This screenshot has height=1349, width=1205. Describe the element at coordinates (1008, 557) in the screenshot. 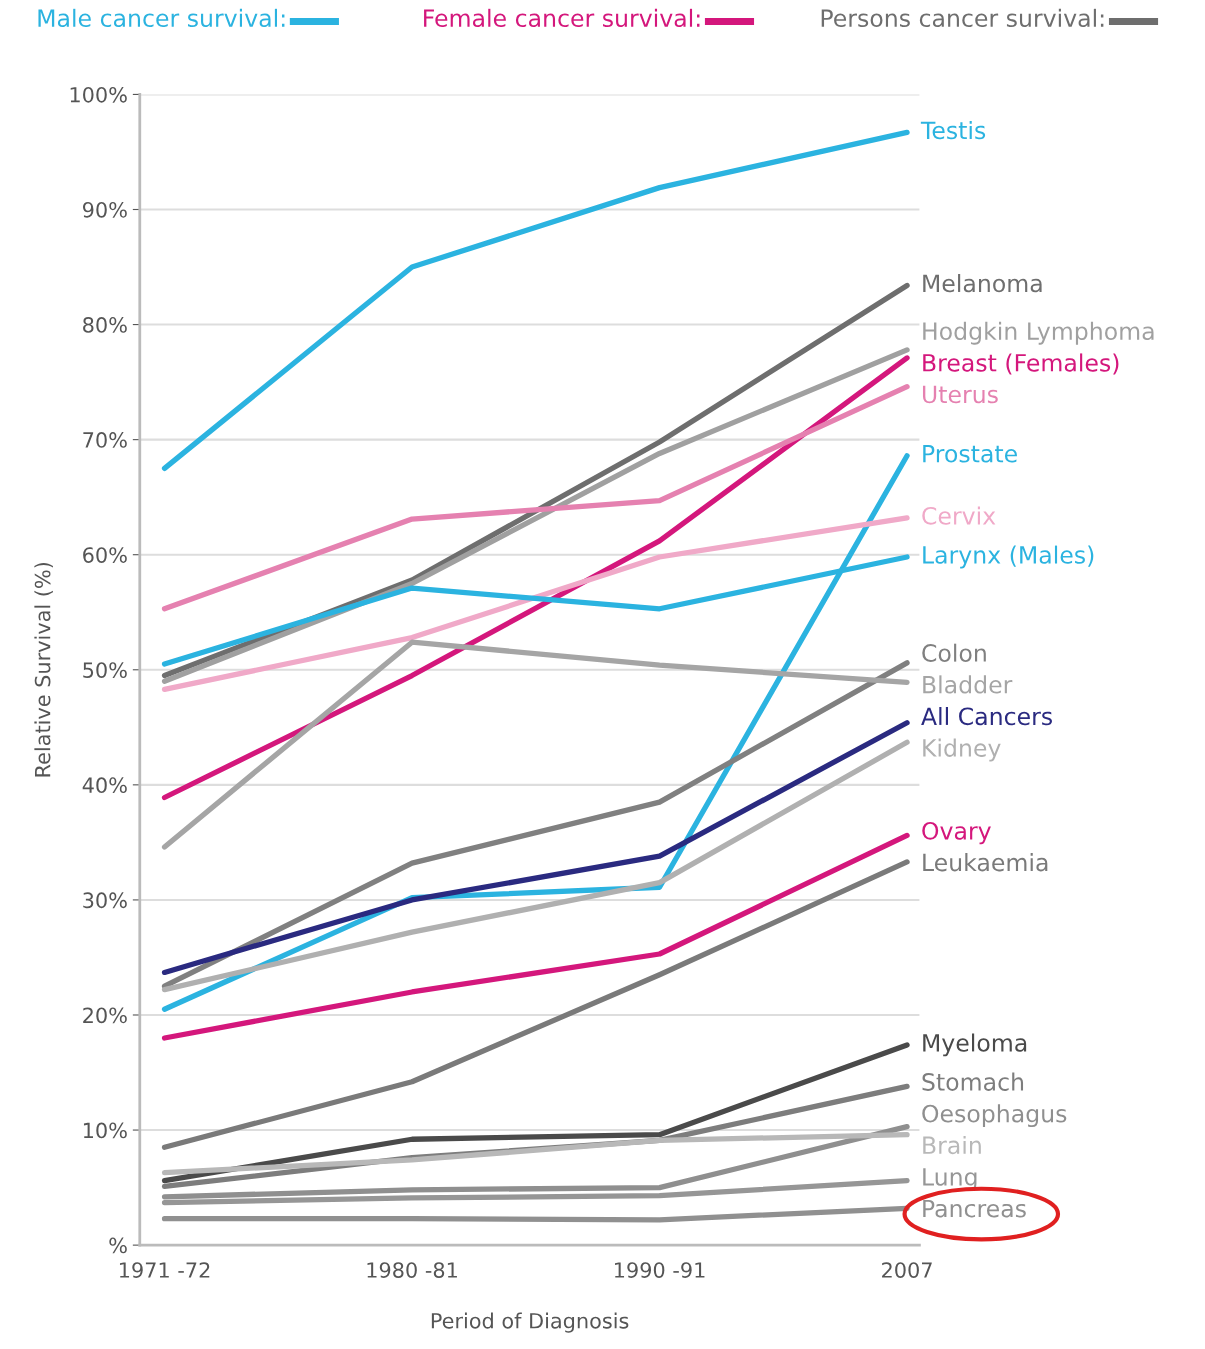

I see `series-label: Larynx (Males)` at that location.